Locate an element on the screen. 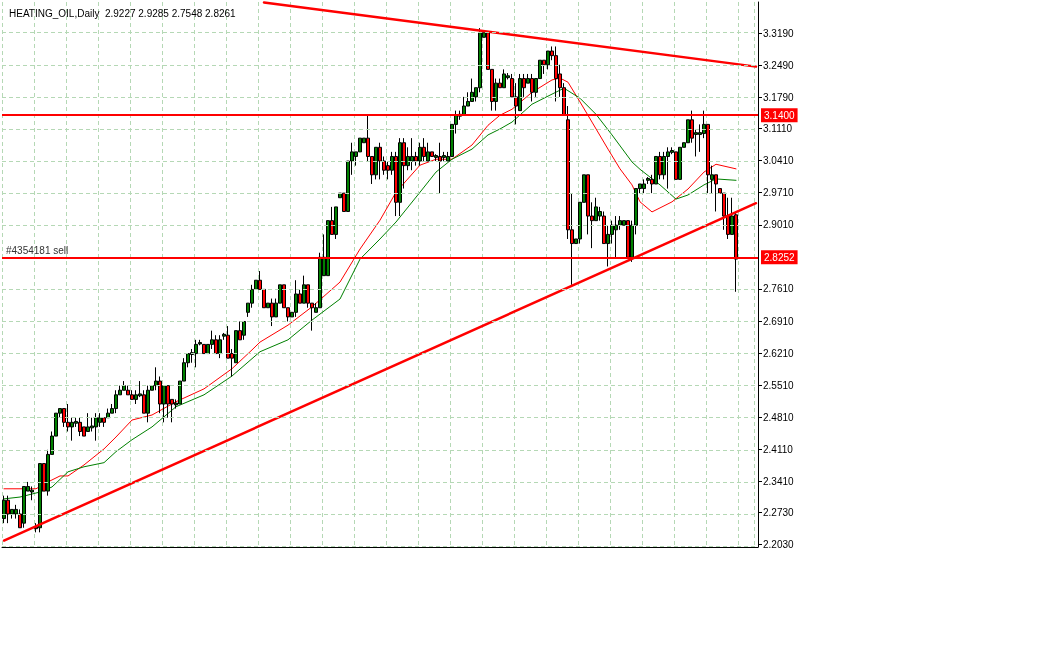 This screenshot has width=1064, height=661. y-tick-label: 2.4110 is located at coordinates (778, 449).